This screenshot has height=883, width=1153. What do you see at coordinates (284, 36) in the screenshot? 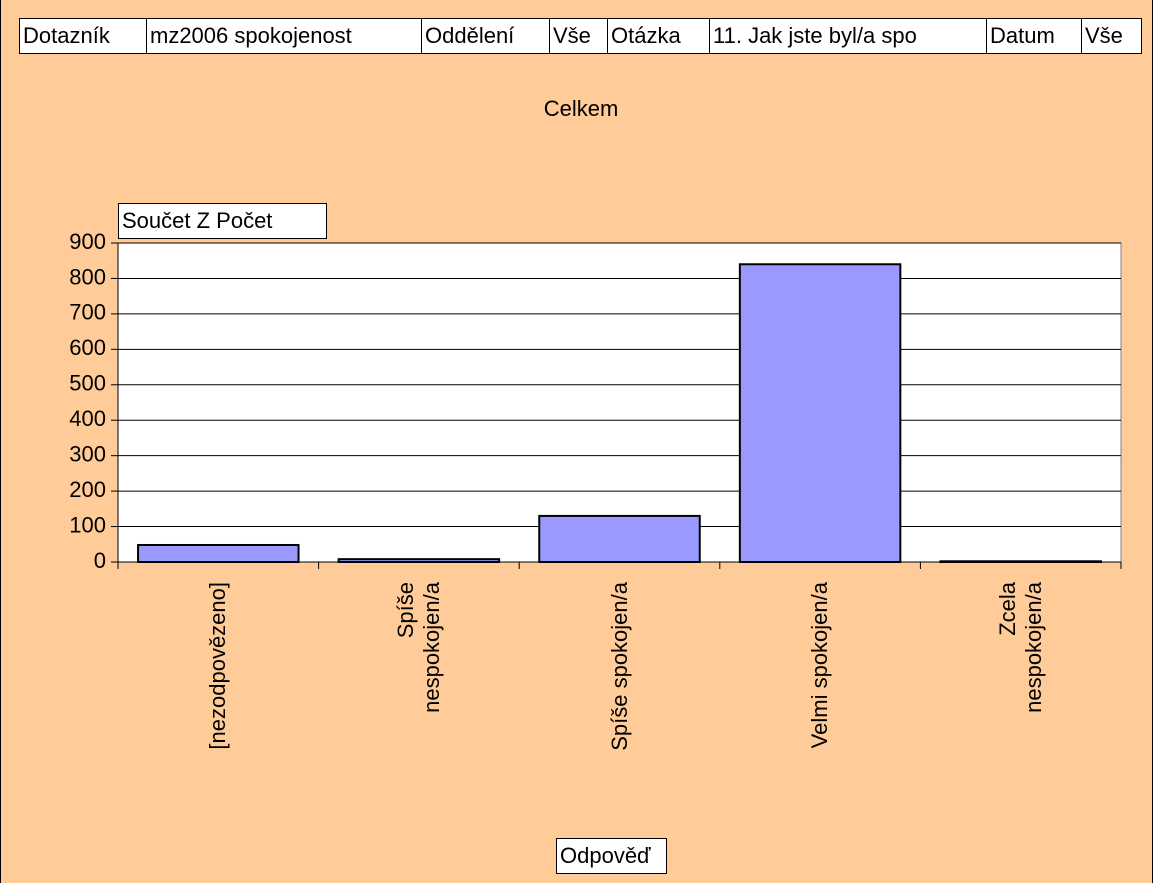
I see `filter-value: mz2006 spokojenost` at bounding box center [284, 36].